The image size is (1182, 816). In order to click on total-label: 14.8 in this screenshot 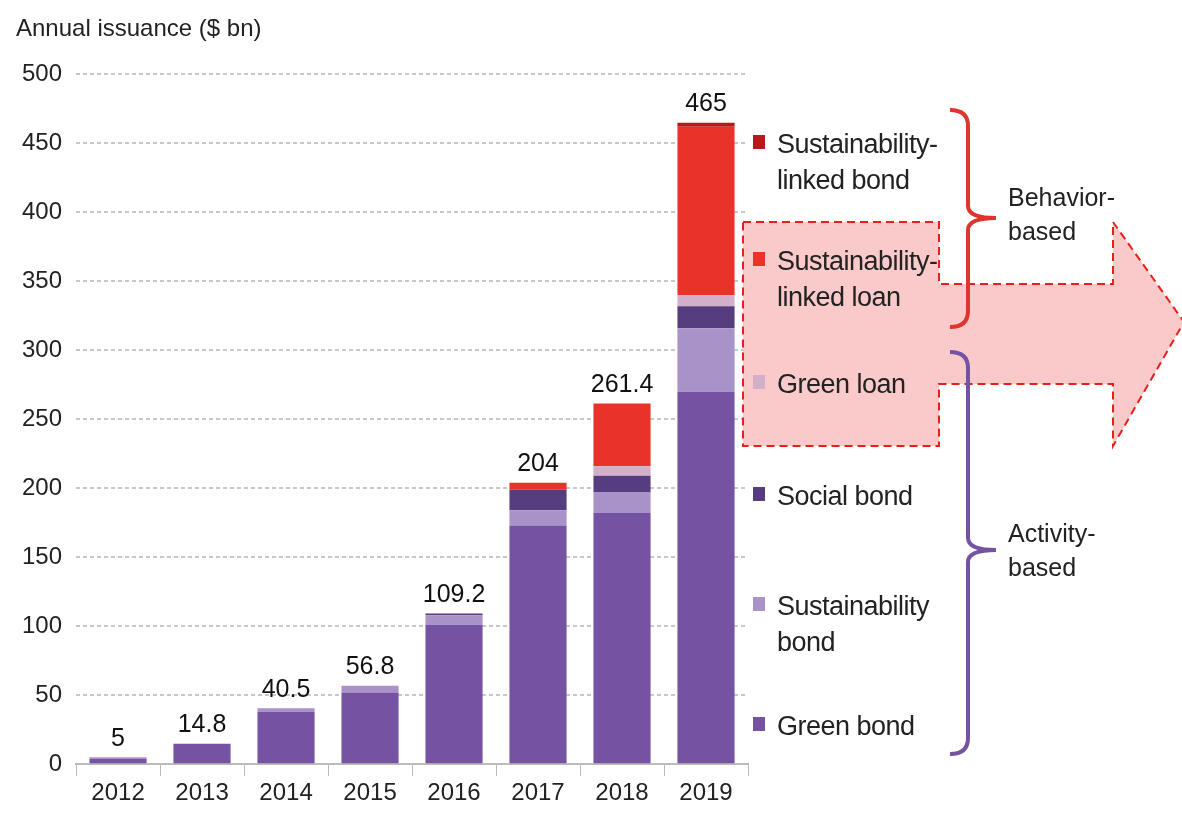, I will do `click(202, 723)`.